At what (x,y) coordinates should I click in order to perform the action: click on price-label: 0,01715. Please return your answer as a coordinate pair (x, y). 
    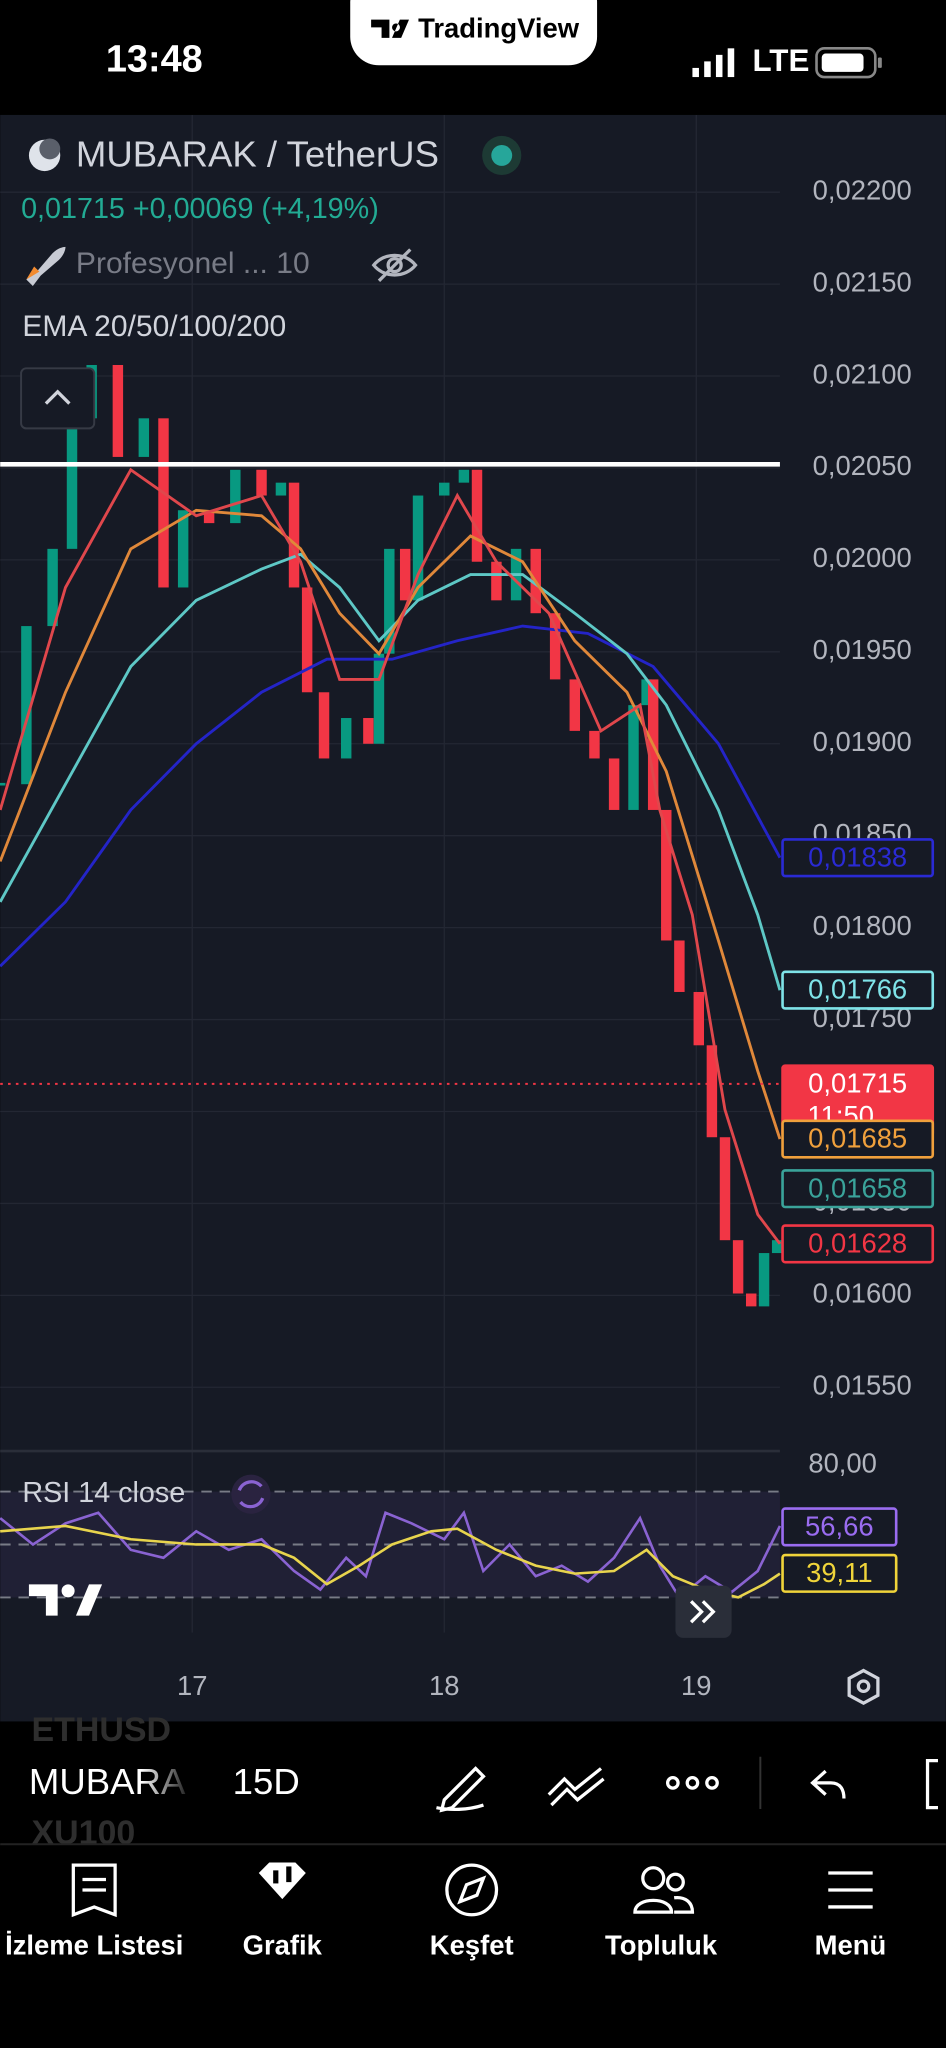
    Looking at the image, I should click on (857, 1082).